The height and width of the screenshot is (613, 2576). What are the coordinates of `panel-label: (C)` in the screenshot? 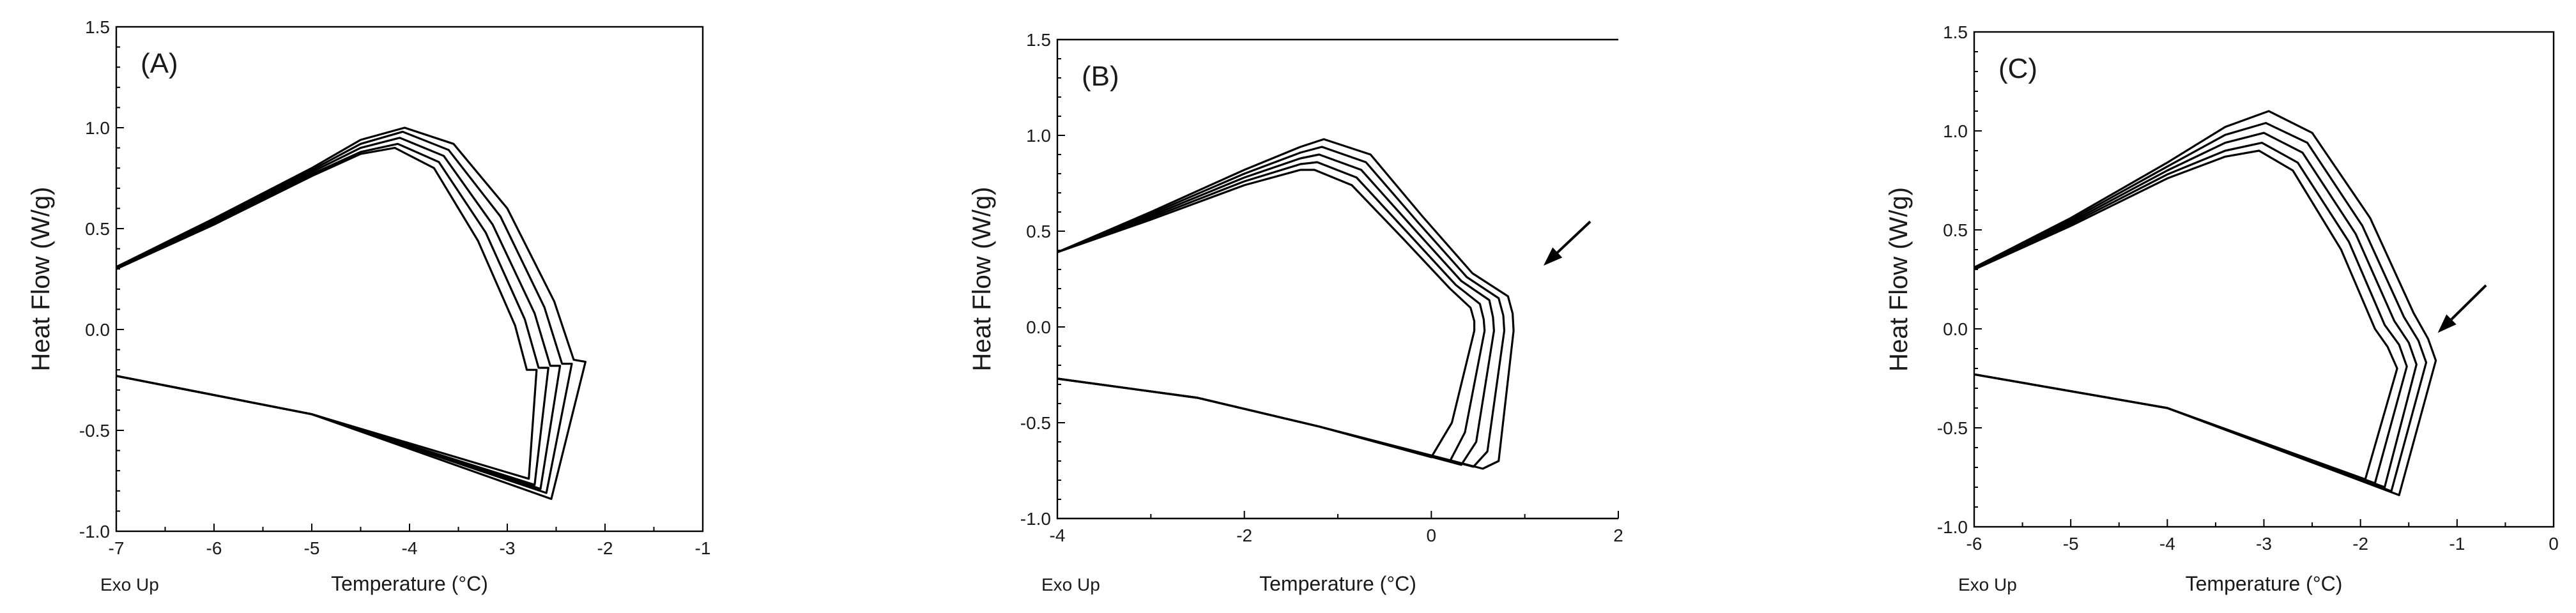 It's located at (2017, 68).